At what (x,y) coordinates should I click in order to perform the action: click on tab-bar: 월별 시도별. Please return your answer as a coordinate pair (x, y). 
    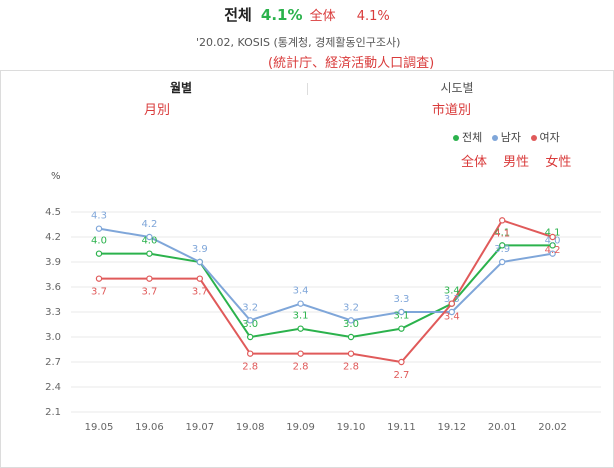
    Looking at the image, I should click on (307, 91).